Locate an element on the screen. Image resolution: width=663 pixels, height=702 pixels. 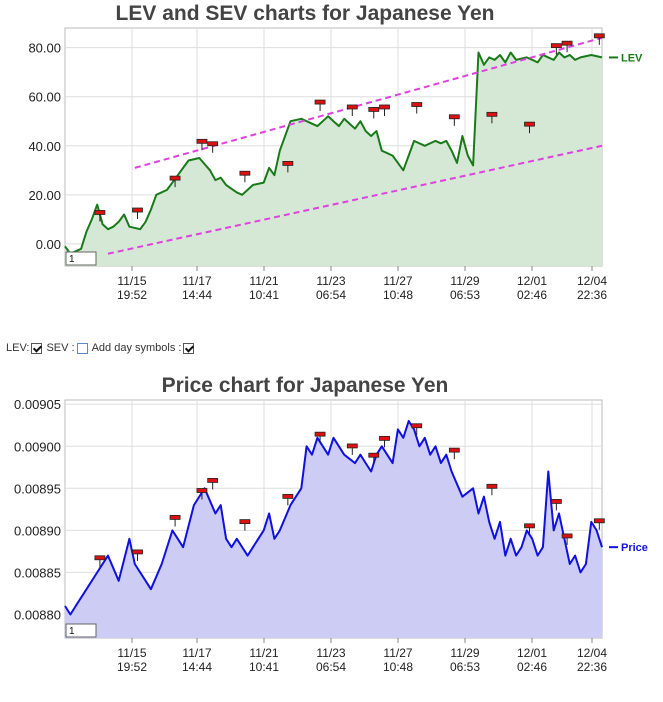
range-input is located at coordinates (81, 258).